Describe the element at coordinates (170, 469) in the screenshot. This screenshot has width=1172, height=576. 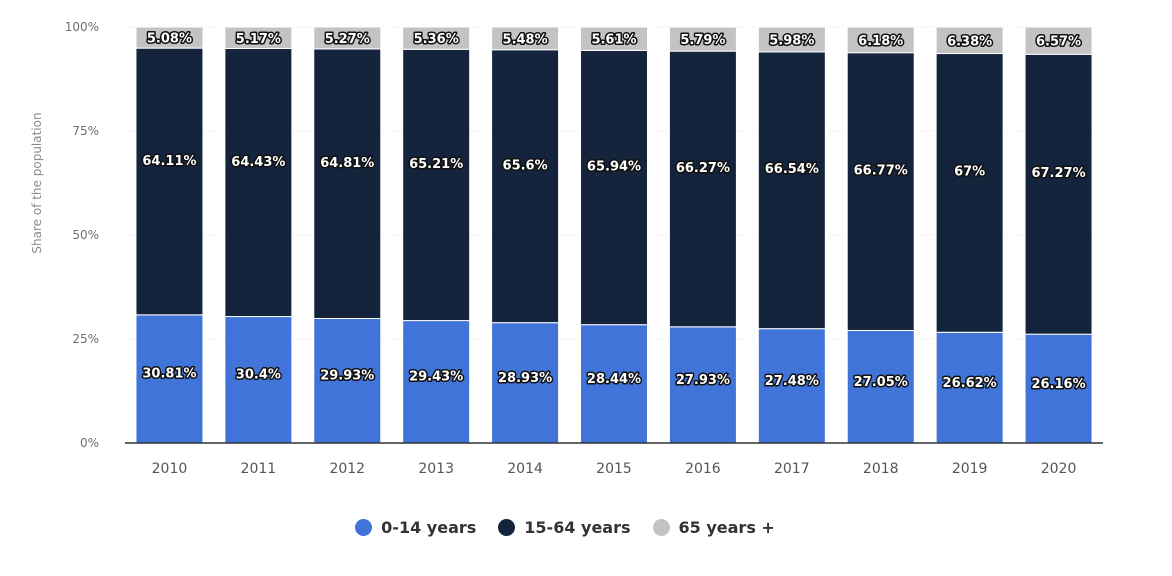
I see `x-tick-label: 2010` at that location.